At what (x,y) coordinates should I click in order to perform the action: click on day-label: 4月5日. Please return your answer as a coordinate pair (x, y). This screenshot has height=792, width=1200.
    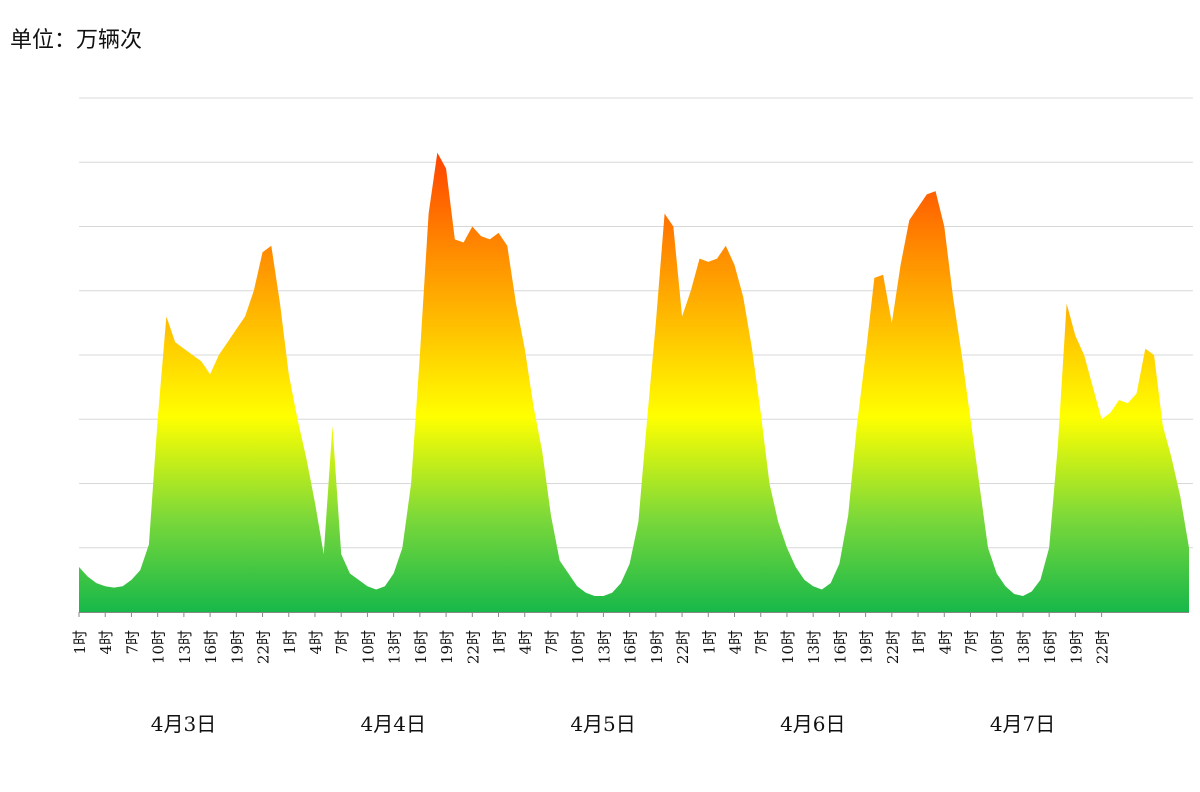
    Looking at the image, I should click on (602, 724).